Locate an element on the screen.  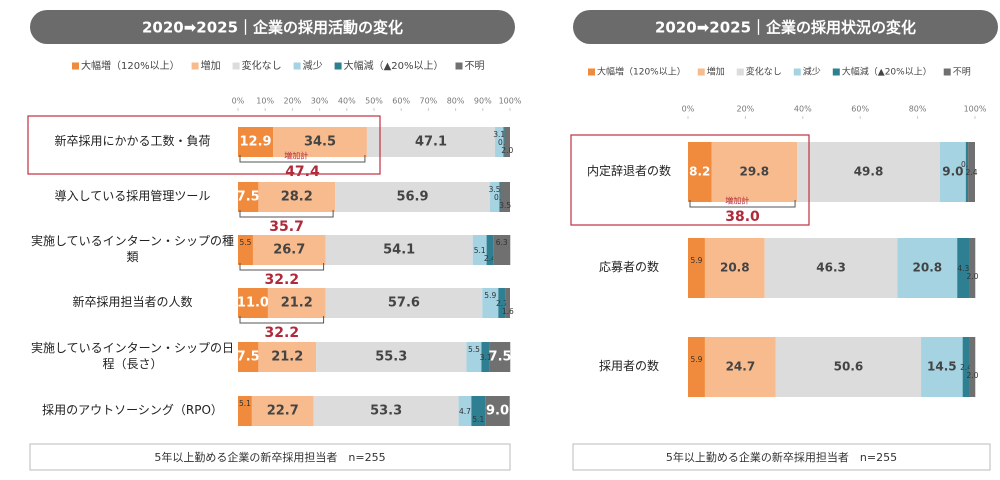
value-label: 26.7 is located at coordinates (289, 250).